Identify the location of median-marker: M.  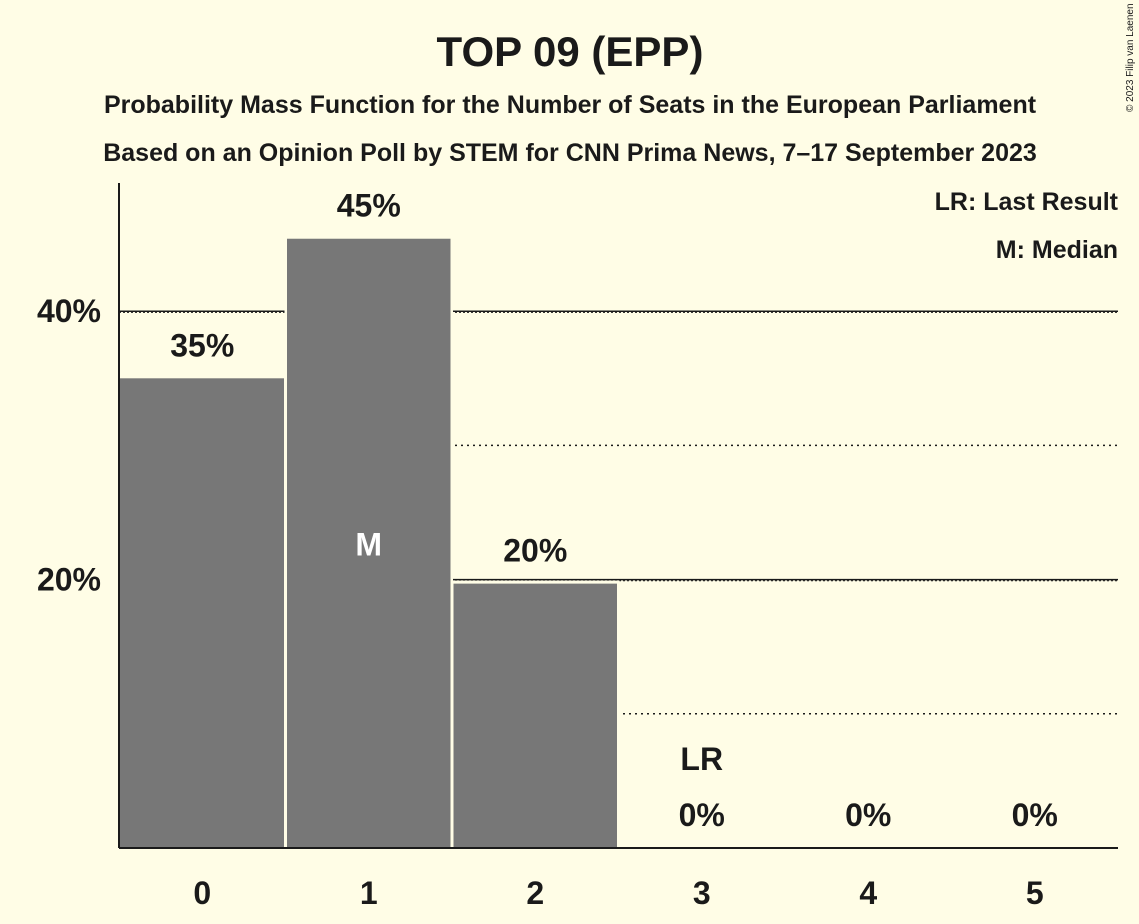
(368, 544).